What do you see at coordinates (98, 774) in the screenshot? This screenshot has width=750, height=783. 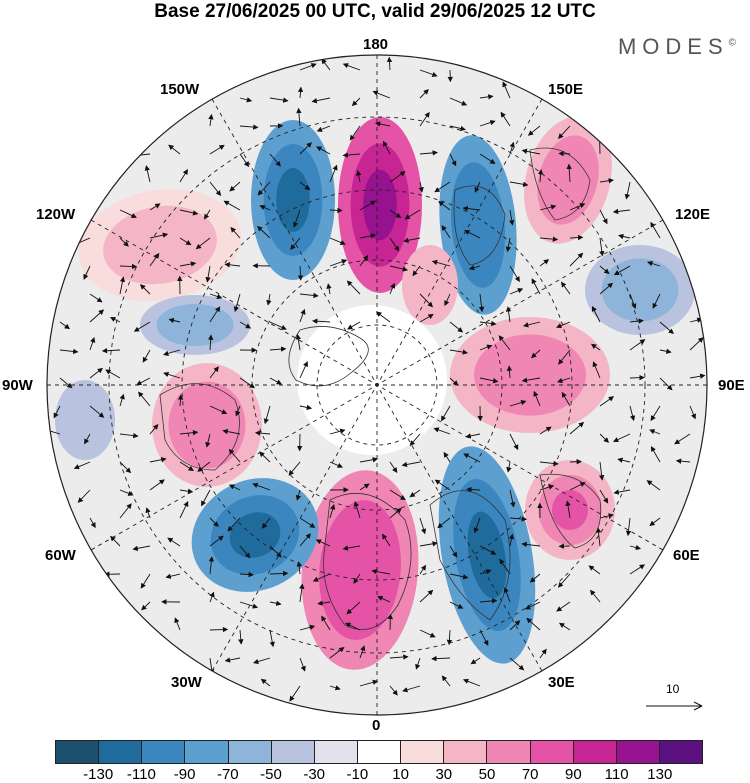 I see `colorbar-tick-label: -130` at bounding box center [98, 774].